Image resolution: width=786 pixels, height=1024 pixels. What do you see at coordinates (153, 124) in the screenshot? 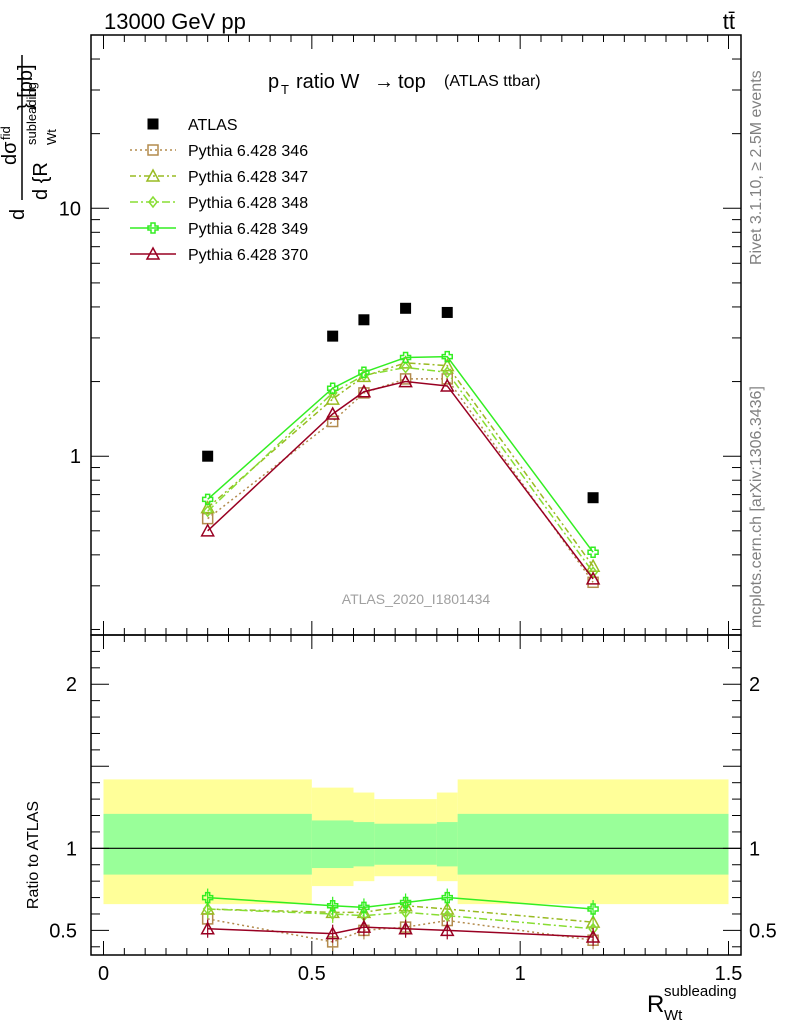
I see `legend-marker-data` at bounding box center [153, 124].